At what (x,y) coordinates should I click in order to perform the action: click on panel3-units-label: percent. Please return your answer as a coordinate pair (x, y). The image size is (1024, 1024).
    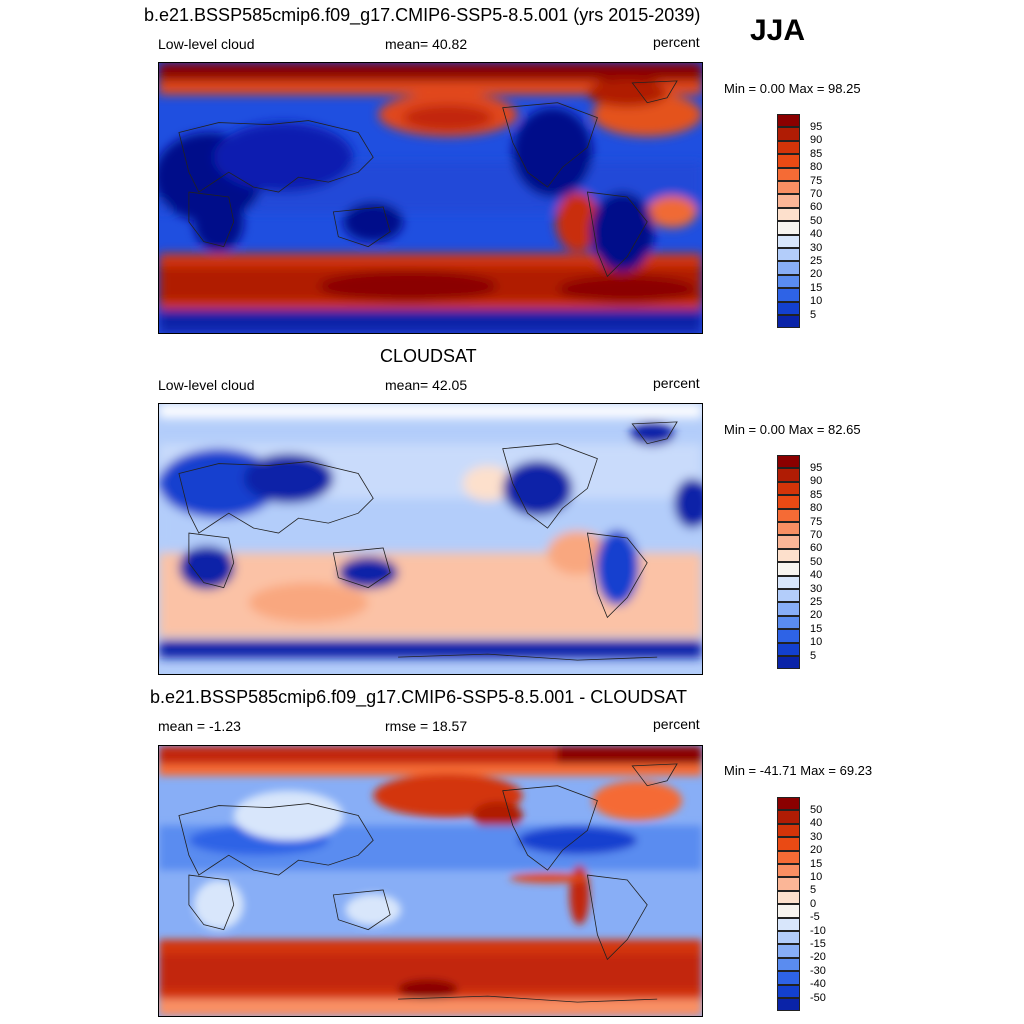
    Looking at the image, I should click on (676, 724).